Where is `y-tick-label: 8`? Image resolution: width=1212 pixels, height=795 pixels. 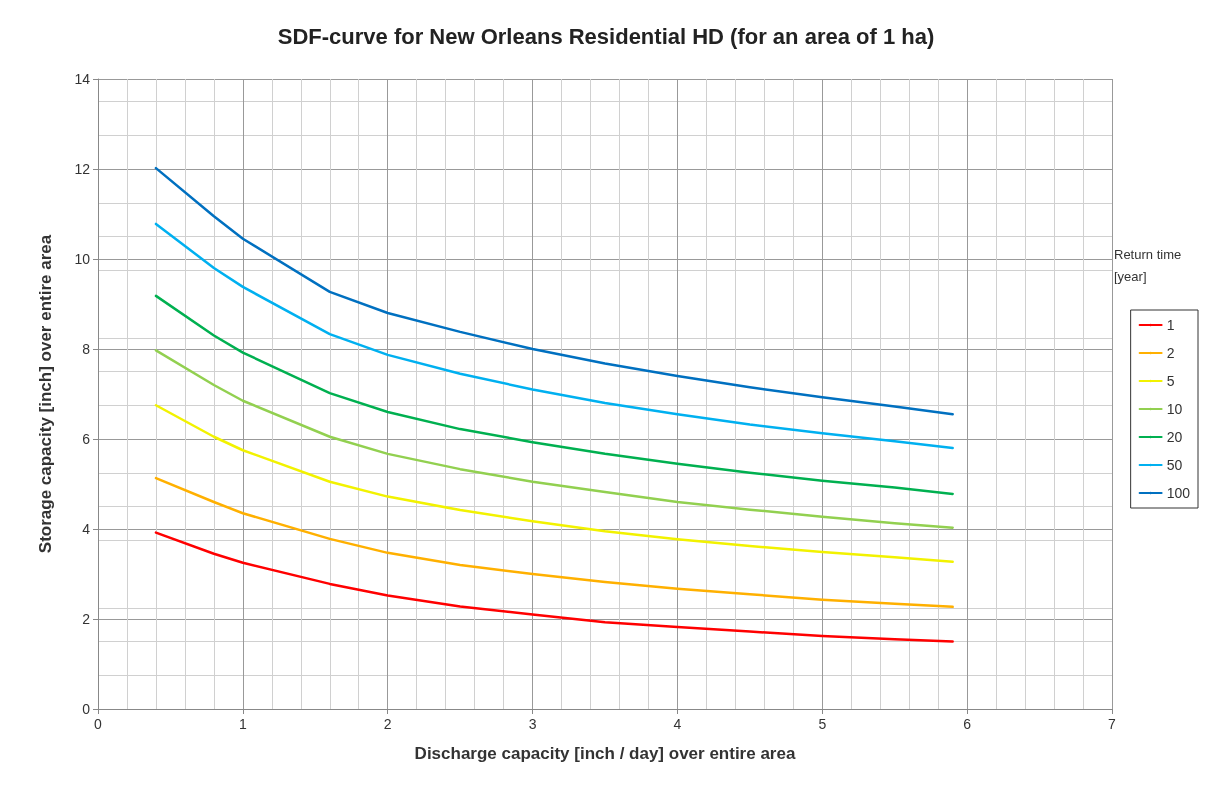 y-tick-label: 8 is located at coordinates (86, 349).